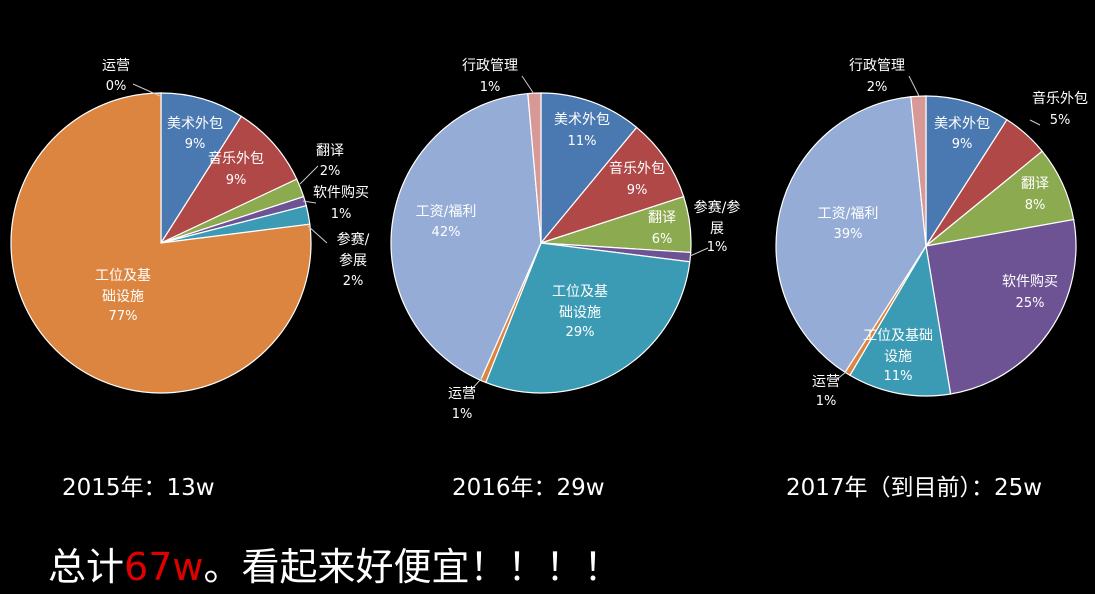 The width and height of the screenshot is (1095, 594). What do you see at coordinates (123, 316) in the screenshot?
I see `slice-percent-label: 77%` at bounding box center [123, 316].